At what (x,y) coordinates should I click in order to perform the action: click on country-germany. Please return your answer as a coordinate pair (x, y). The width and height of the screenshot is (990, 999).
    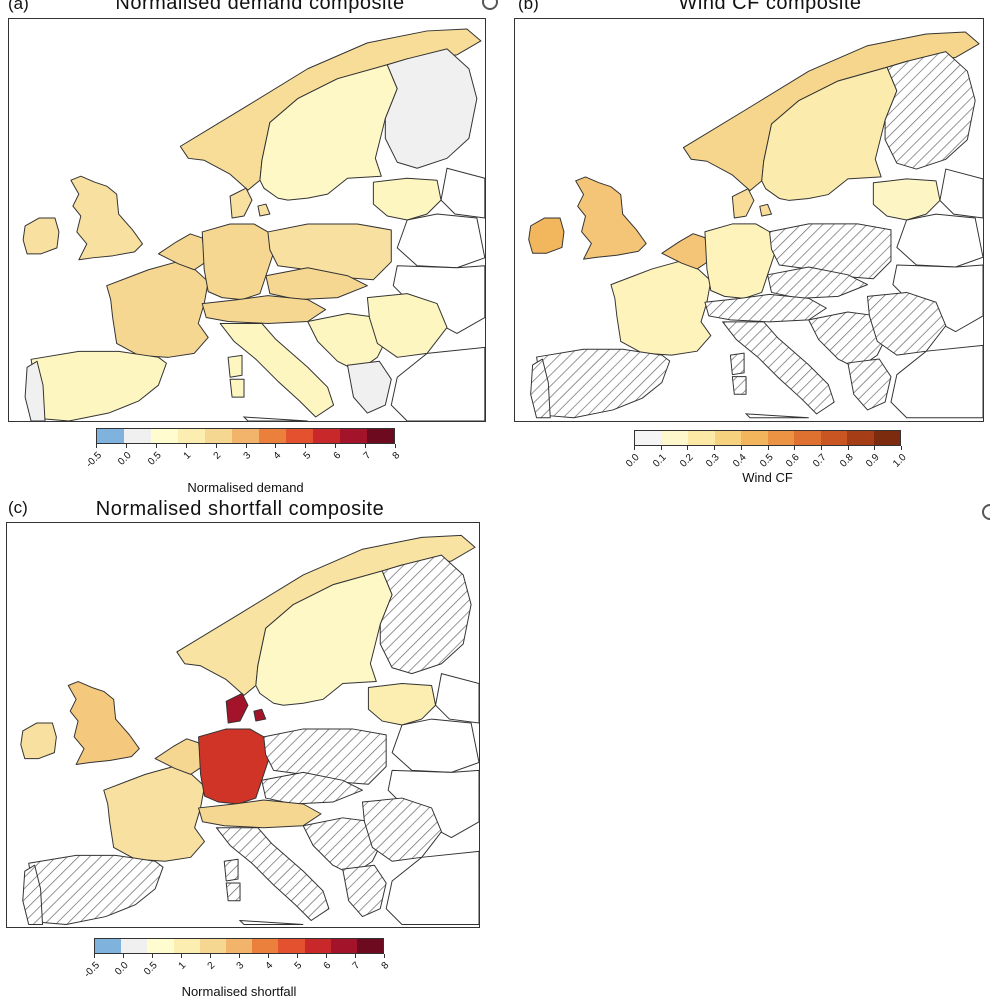
    Looking at the image, I should click on (238, 262).